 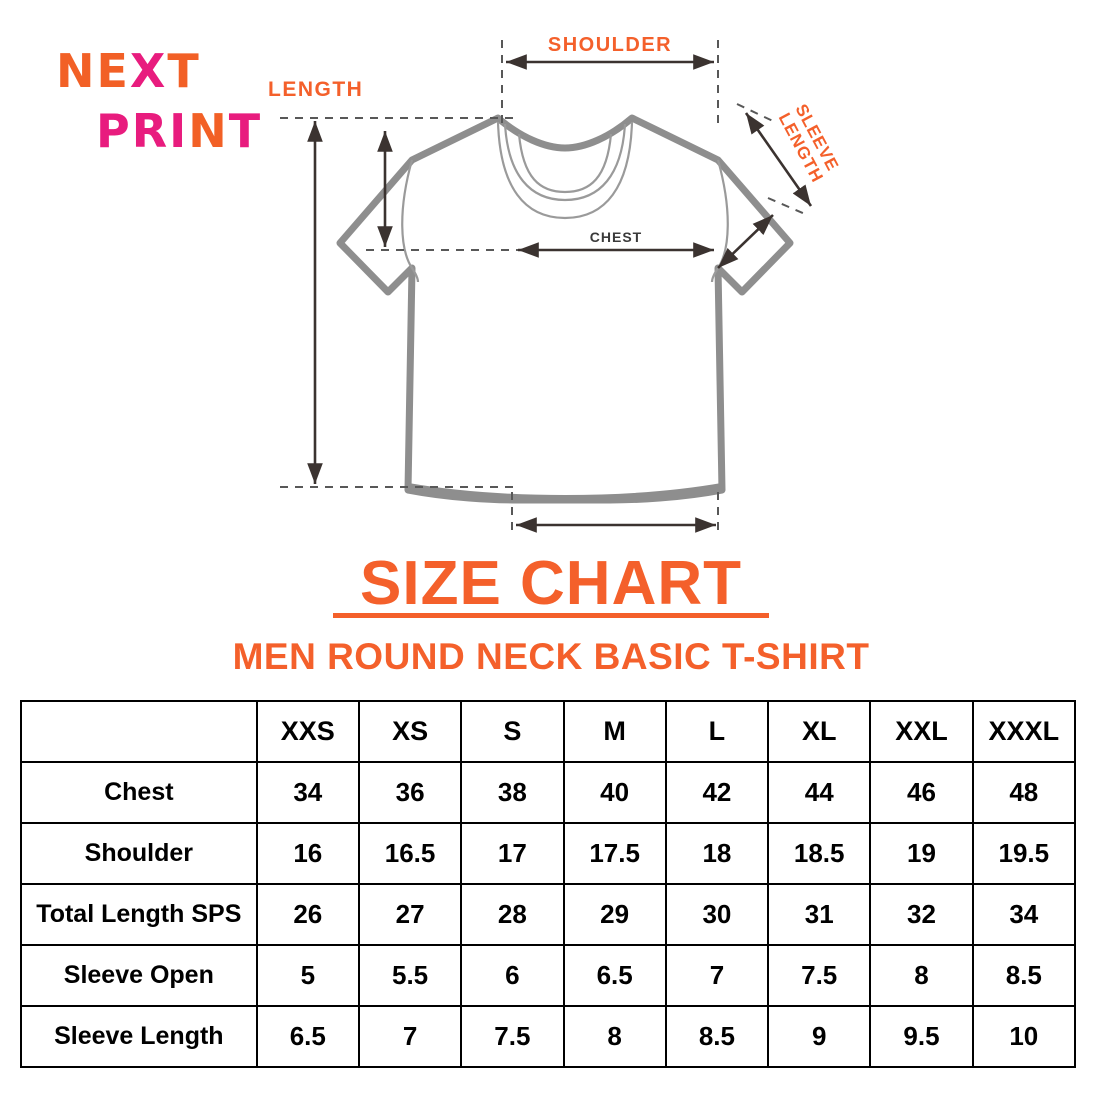 What do you see at coordinates (307, 1036) in the screenshot?
I see `cell-sleeve-length-xxs: 6.5` at bounding box center [307, 1036].